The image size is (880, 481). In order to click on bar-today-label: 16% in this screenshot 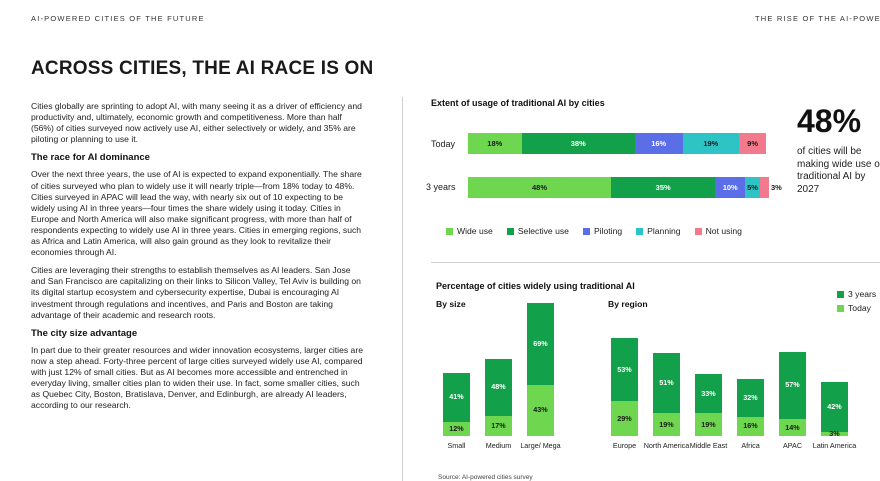, I will do `click(750, 426)`.